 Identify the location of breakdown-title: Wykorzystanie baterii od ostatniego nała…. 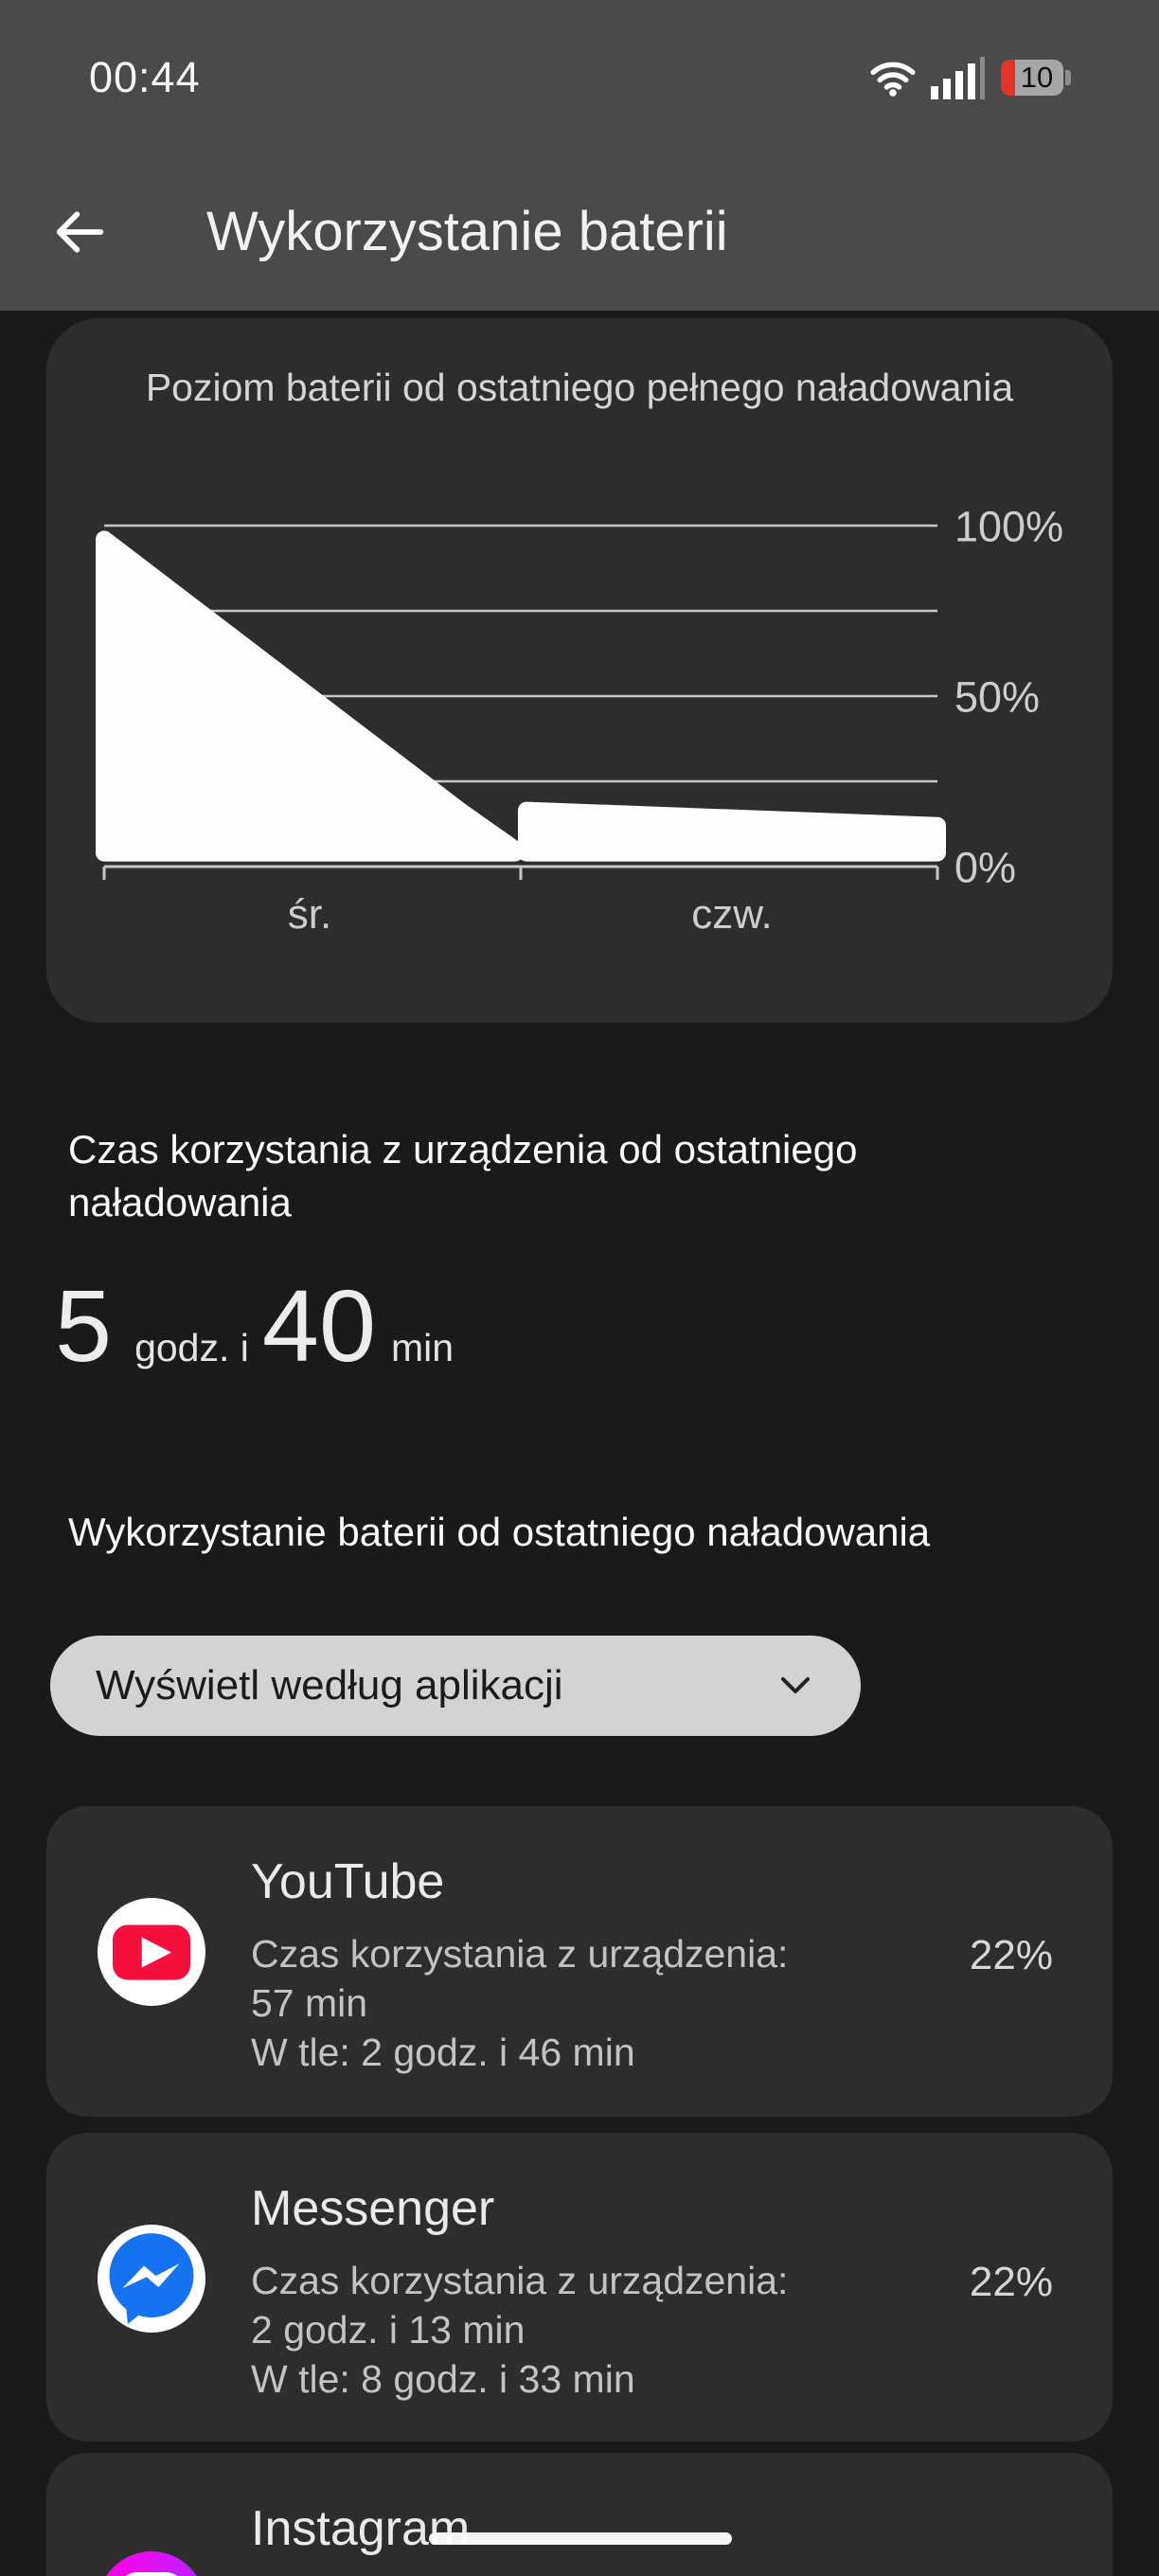
(500, 1532).